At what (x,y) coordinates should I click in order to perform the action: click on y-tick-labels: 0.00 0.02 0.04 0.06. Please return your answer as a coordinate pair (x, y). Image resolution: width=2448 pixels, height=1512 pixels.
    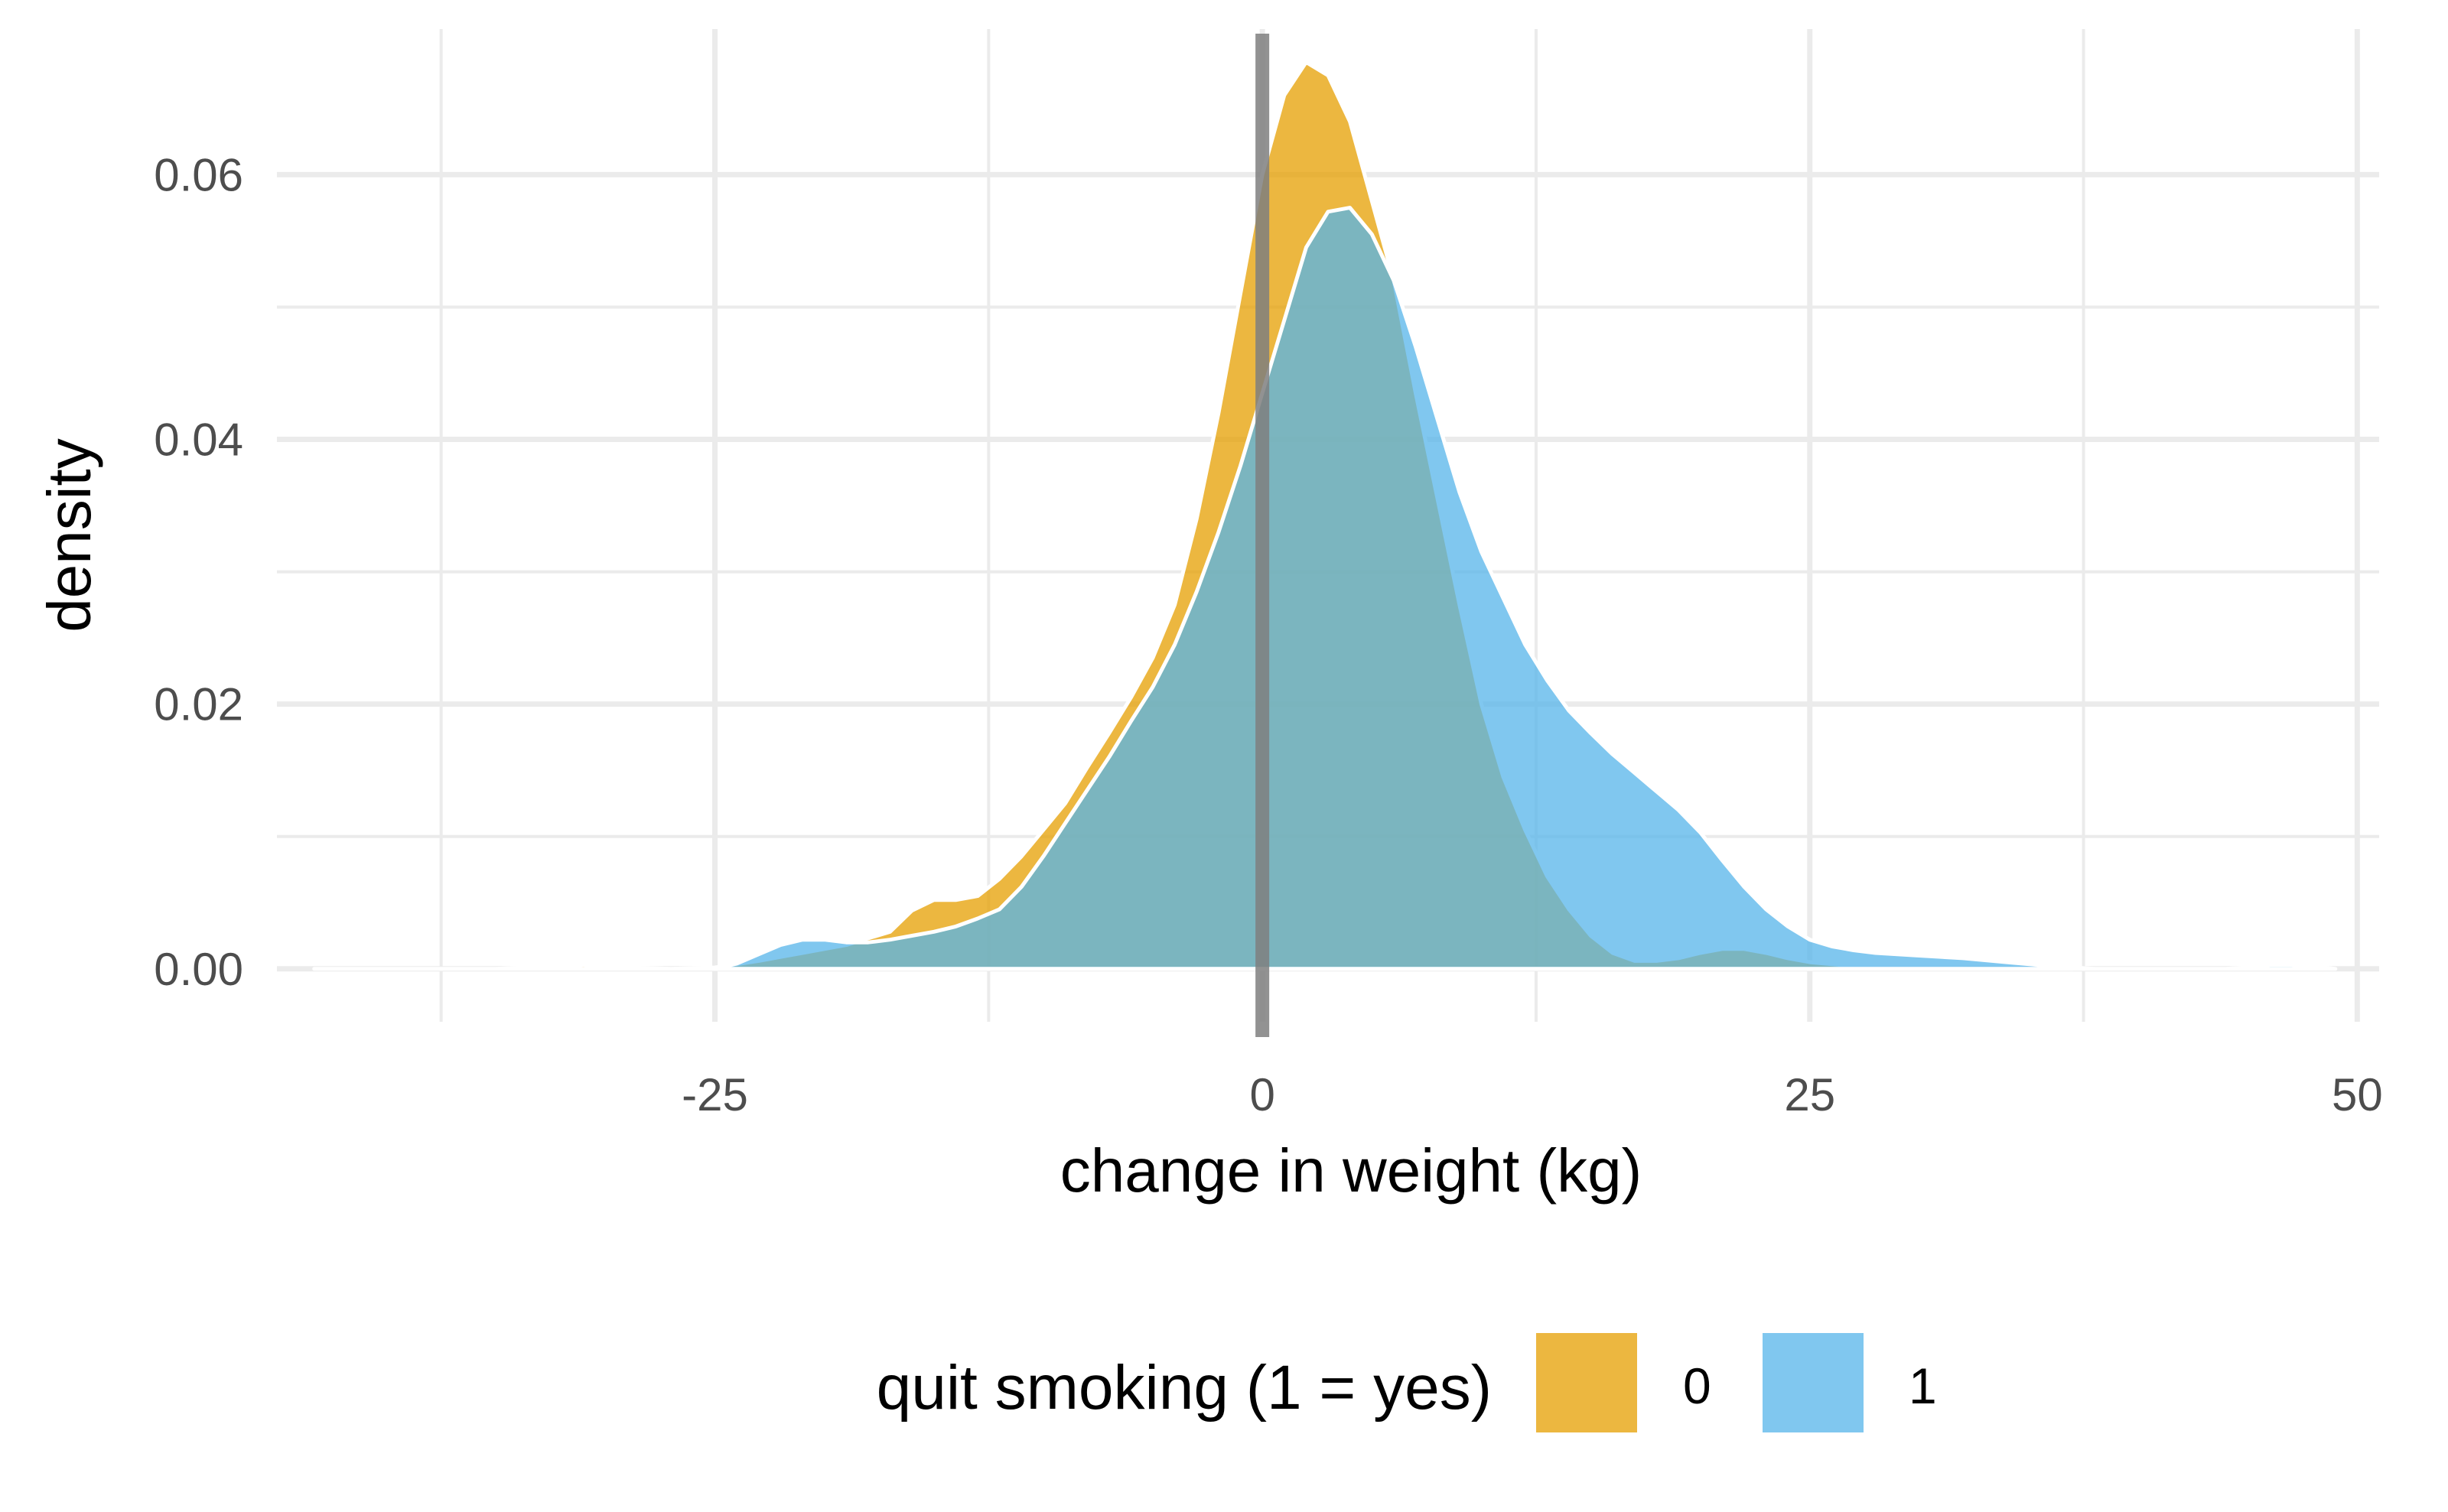
    Looking at the image, I should click on (198, 571).